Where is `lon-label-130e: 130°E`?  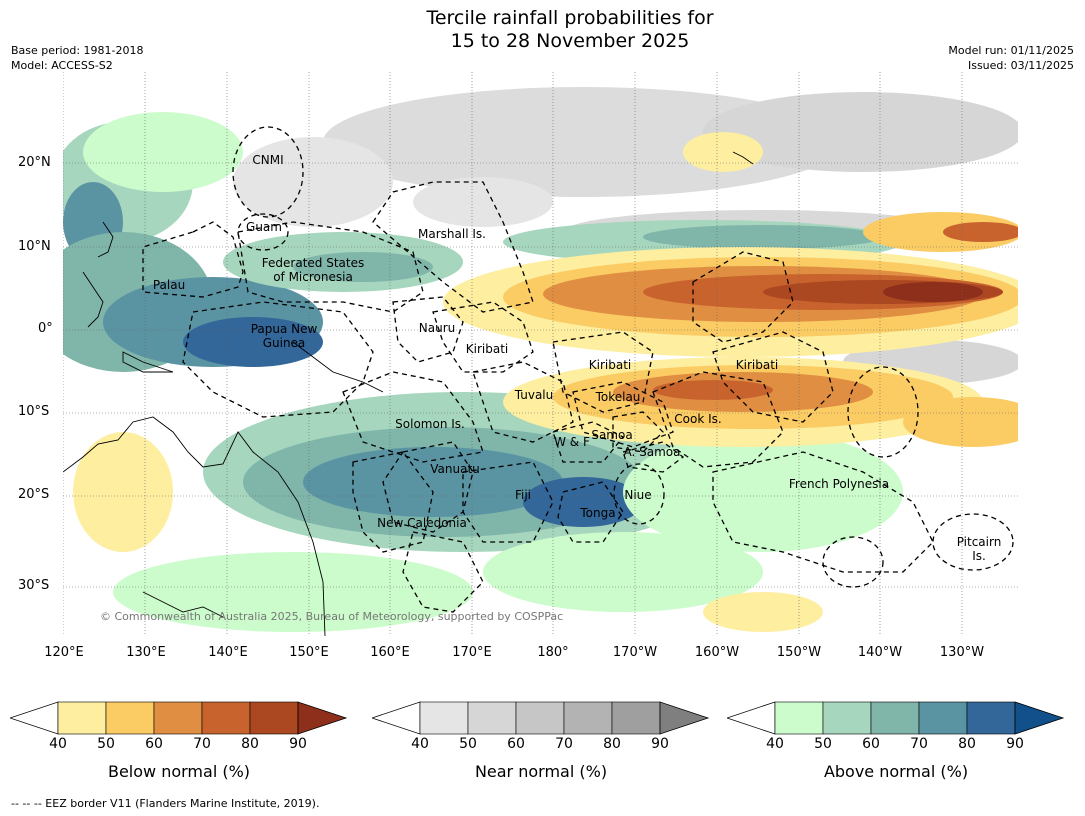 lon-label-130e: 130°E is located at coordinates (146, 652).